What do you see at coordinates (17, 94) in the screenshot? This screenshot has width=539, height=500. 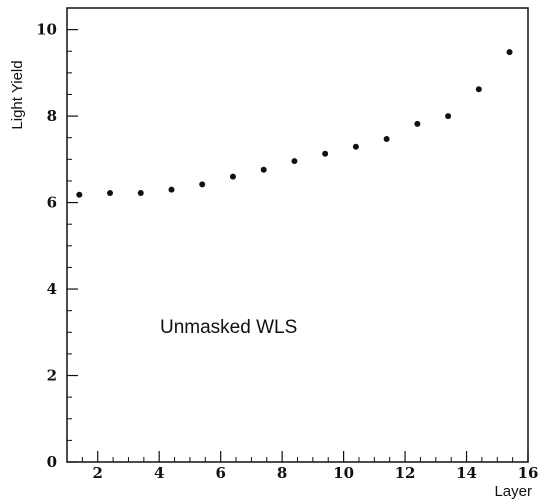 I see `y-axis-label: Light Yield` at bounding box center [17, 94].